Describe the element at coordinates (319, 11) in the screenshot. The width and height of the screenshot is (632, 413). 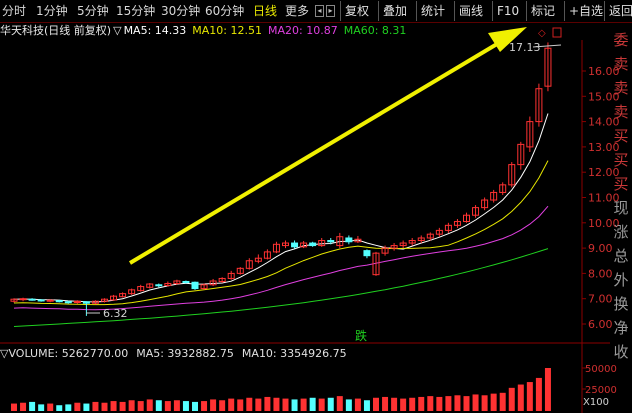
I see `scroll-left-icon: ◂` at that location.